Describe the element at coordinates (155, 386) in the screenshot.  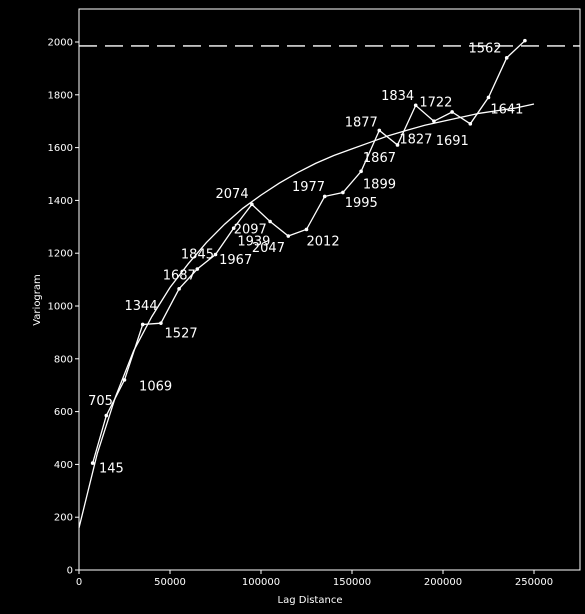
I see `pair-count-label: 1069` at that location.